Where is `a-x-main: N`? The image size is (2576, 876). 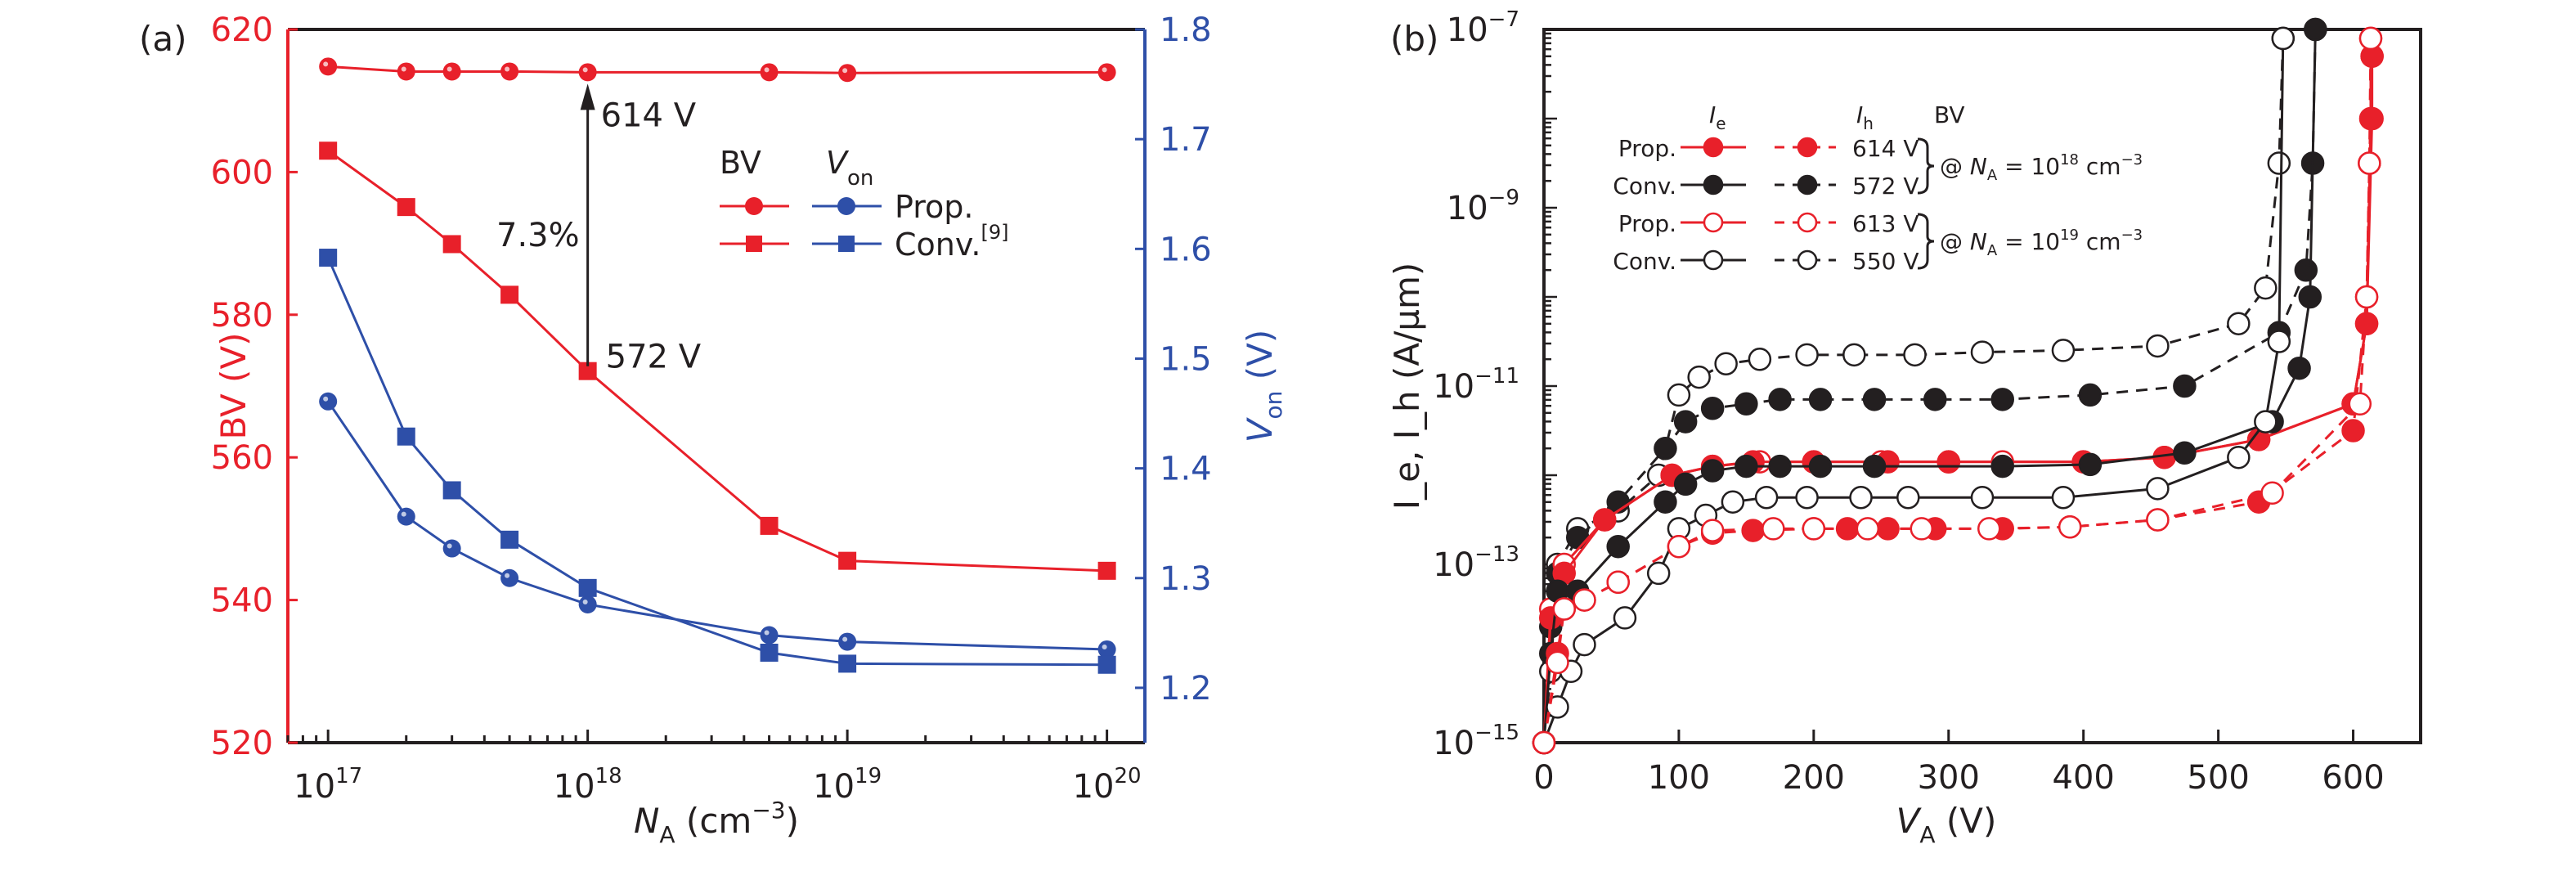 a-x-main: N is located at coordinates (646, 821).